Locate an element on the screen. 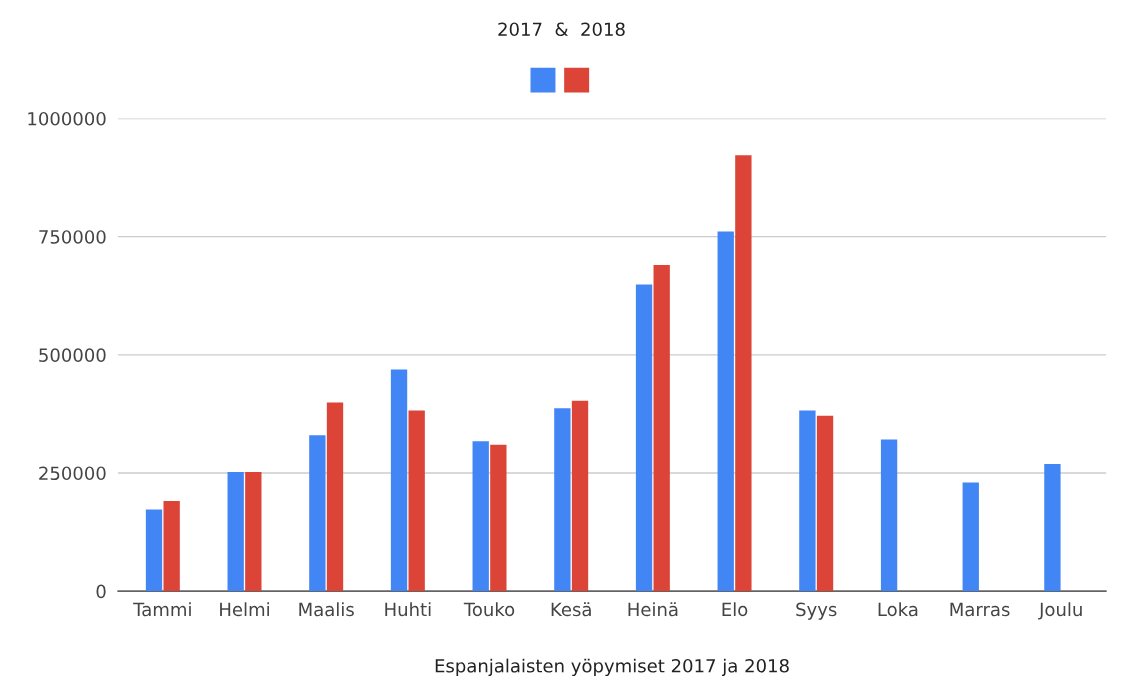  x-tick-label: Syys is located at coordinates (816, 611).